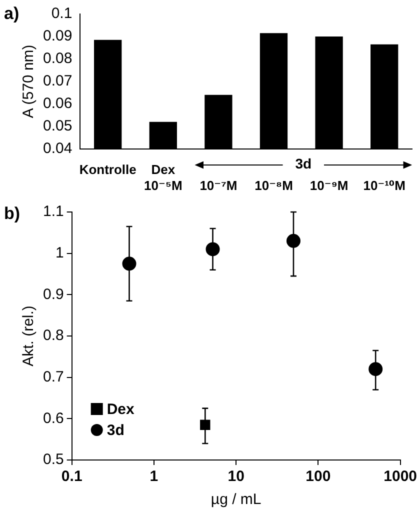 The width and height of the screenshot is (420, 511). Describe the element at coordinates (53, 418) in the screenshot. I see `y-tick-label: 0.6` at that location.